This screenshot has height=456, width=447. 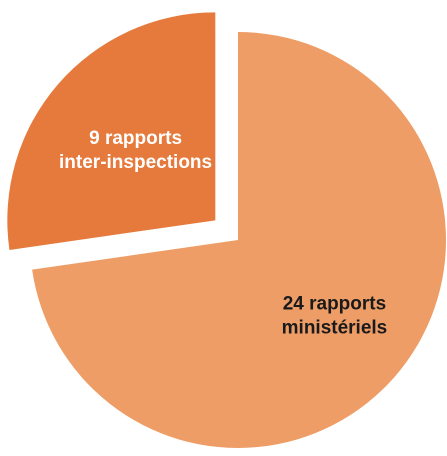 I want to click on pie-slice-label-line: 24 rapports, so click(x=334, y=304).